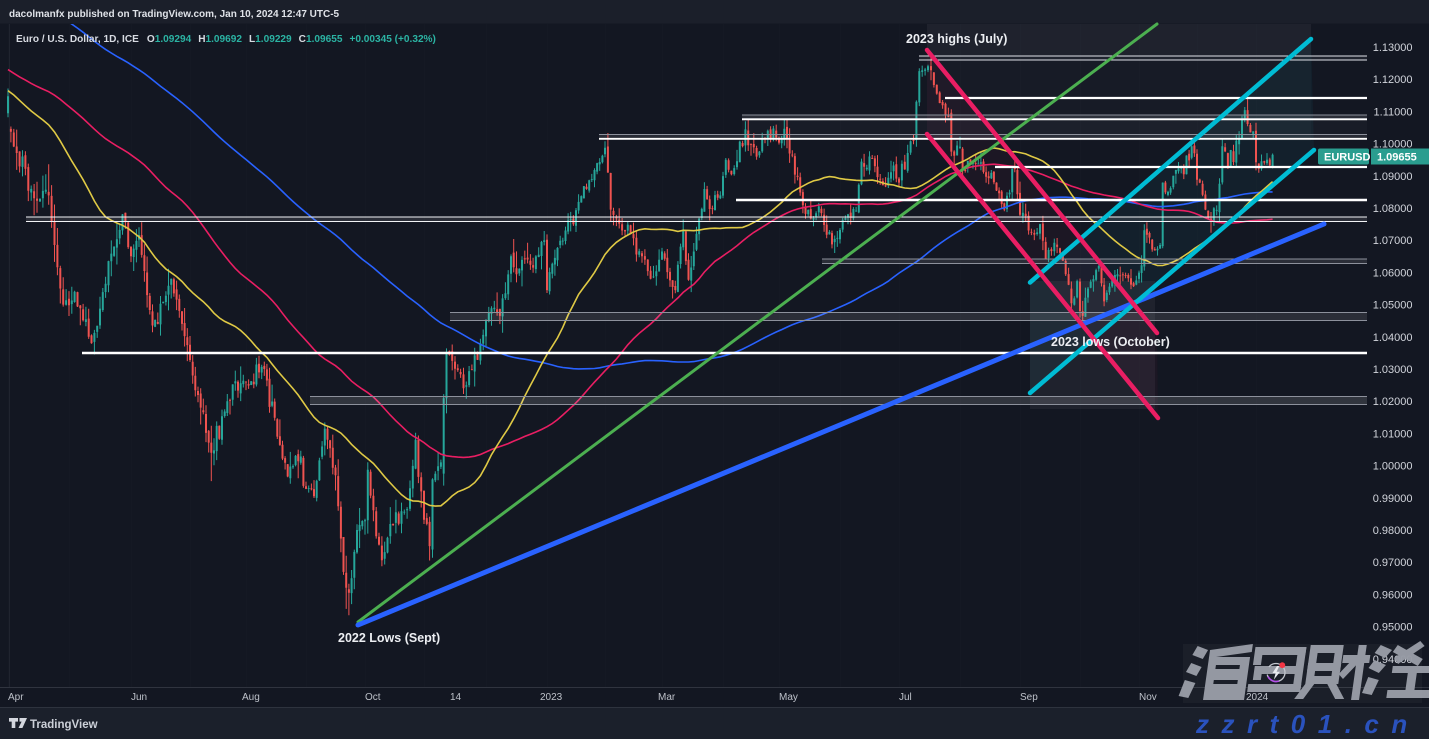 The height and width of the screenshot is (739, 1429). What do you see at coordinates (1397, 158) in the screenshot?
I see `svg-text: 1.09655` at bounding box center [1397, 158].